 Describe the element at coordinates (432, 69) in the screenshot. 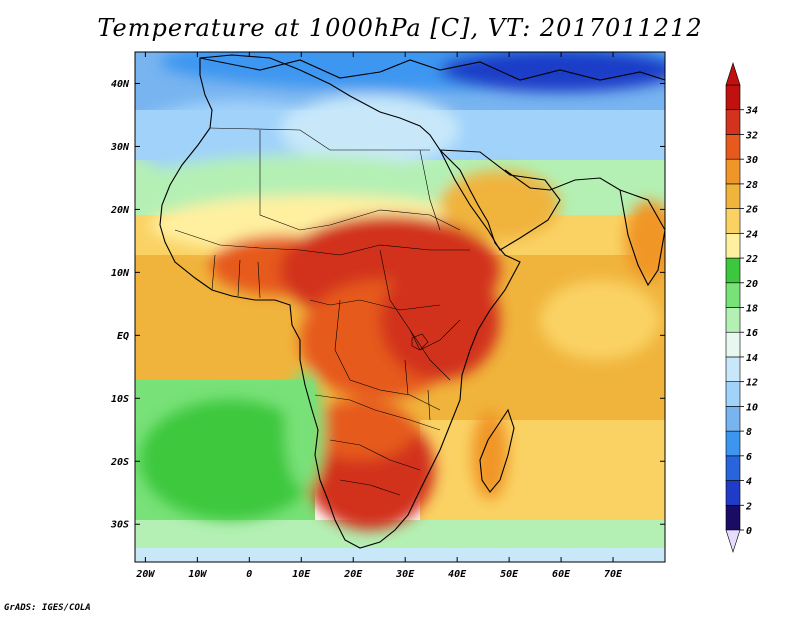

I see `europe-south` at that location.